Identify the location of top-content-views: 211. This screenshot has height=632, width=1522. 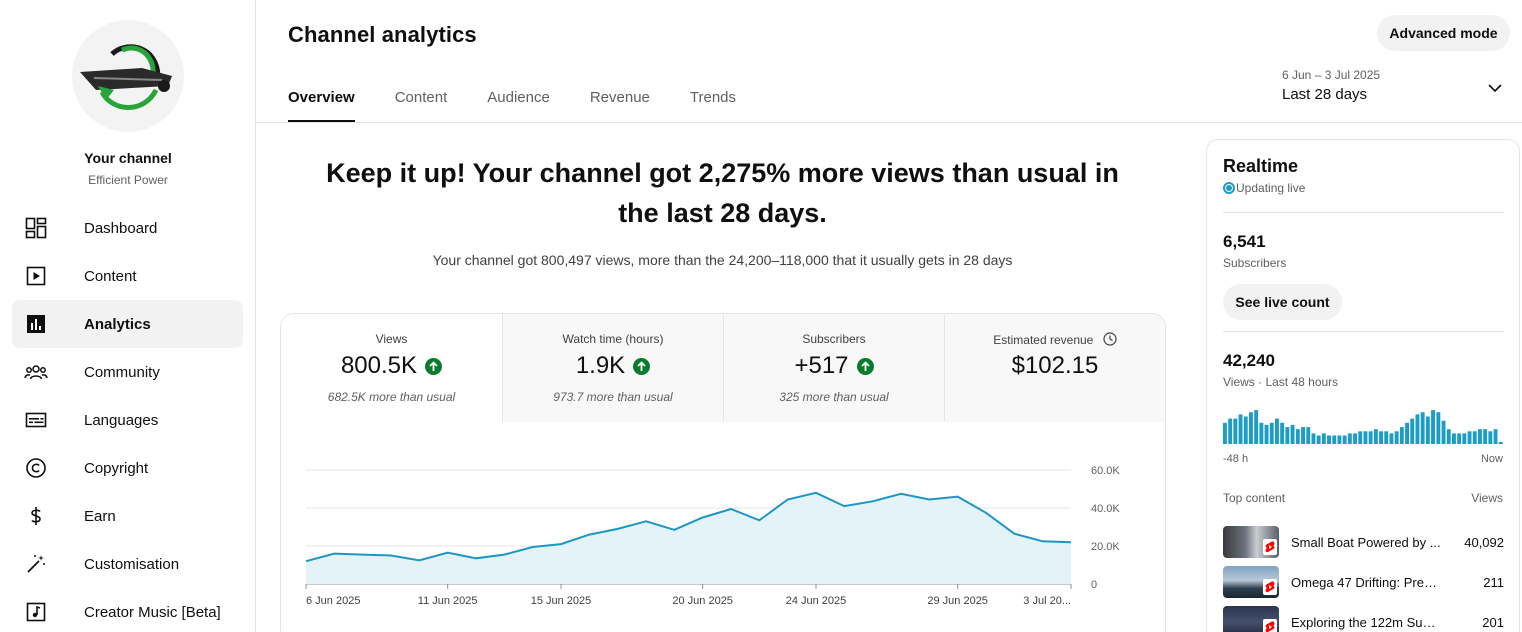
(1493, 582).